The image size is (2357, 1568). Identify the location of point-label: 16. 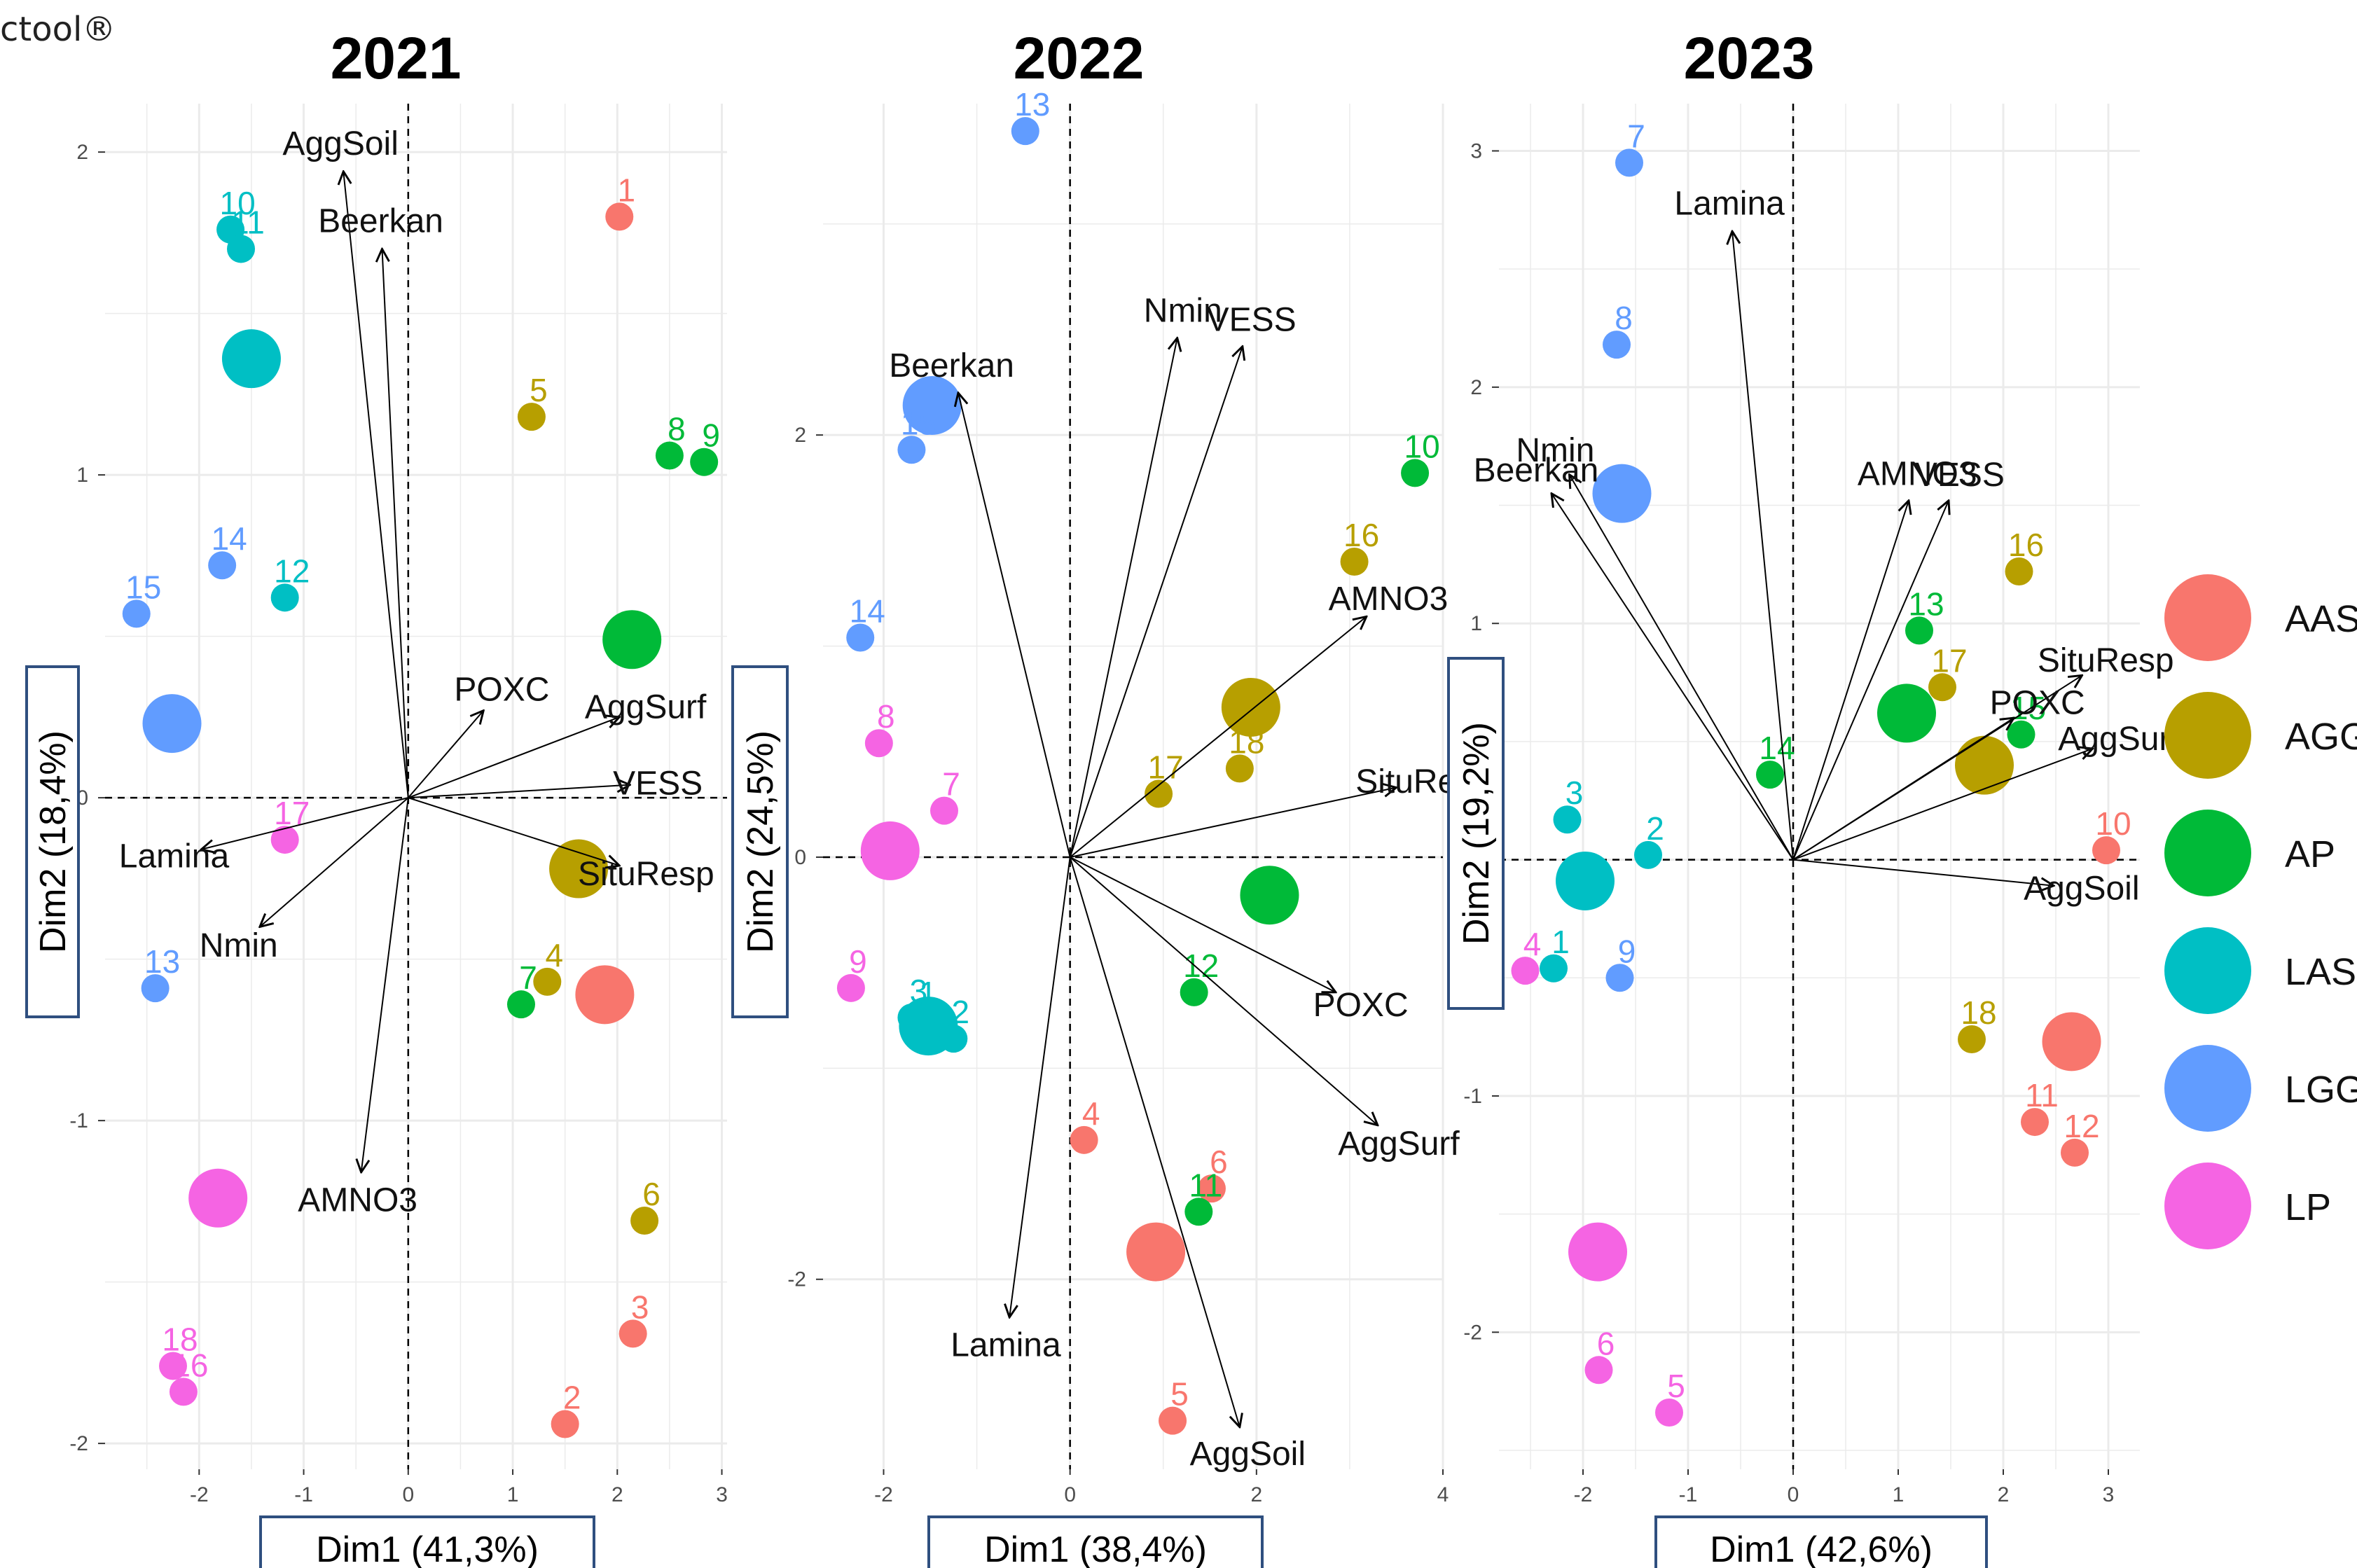
(2026, 545).